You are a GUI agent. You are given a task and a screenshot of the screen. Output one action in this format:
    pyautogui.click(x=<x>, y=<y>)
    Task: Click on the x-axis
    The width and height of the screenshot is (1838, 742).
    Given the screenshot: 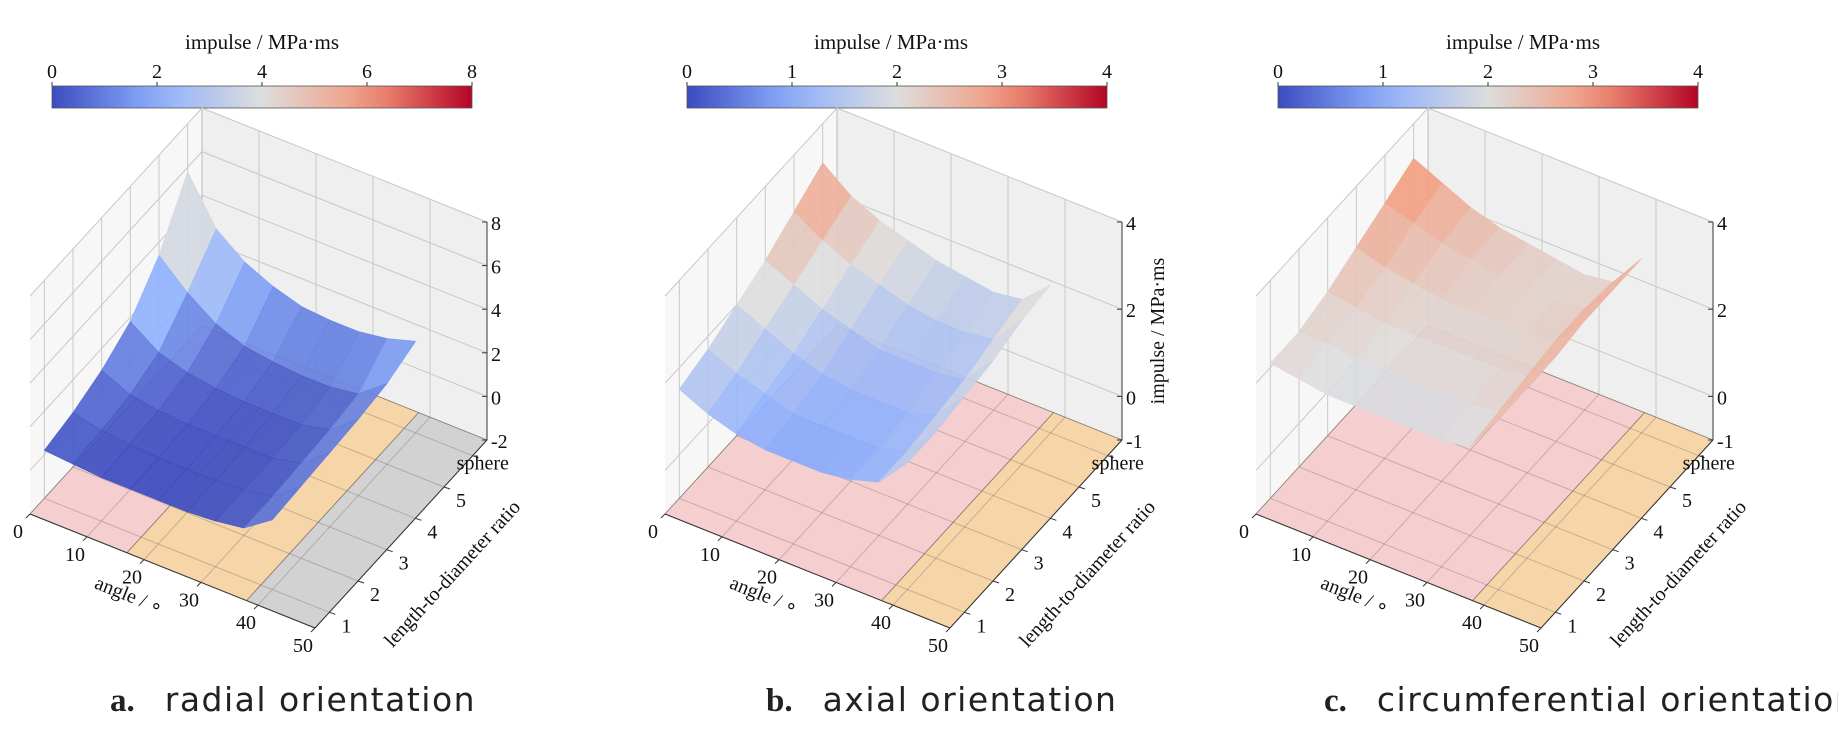 What is the action you would take?
    pyautogui.click(x=172, y=571)
    